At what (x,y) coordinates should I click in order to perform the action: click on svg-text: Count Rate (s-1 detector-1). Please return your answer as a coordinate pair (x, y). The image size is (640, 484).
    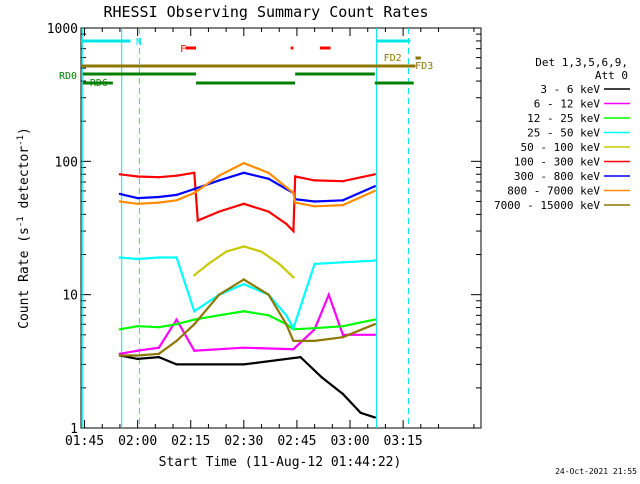
    Looking at the image, I should click on (24, 228).